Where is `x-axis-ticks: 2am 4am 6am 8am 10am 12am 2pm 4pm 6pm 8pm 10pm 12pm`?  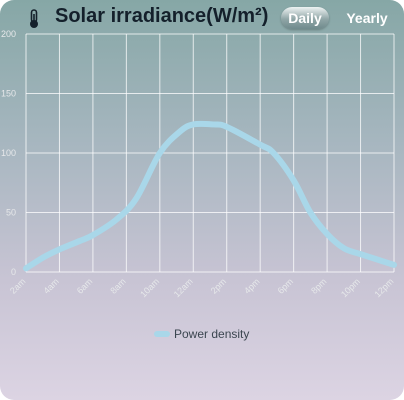 x-axis-ticks: 2am 4am 6am 8am 10am 12am 2pm 4pm 6pm 8pm 10pm 12pm is located at coordinates (201, 287).